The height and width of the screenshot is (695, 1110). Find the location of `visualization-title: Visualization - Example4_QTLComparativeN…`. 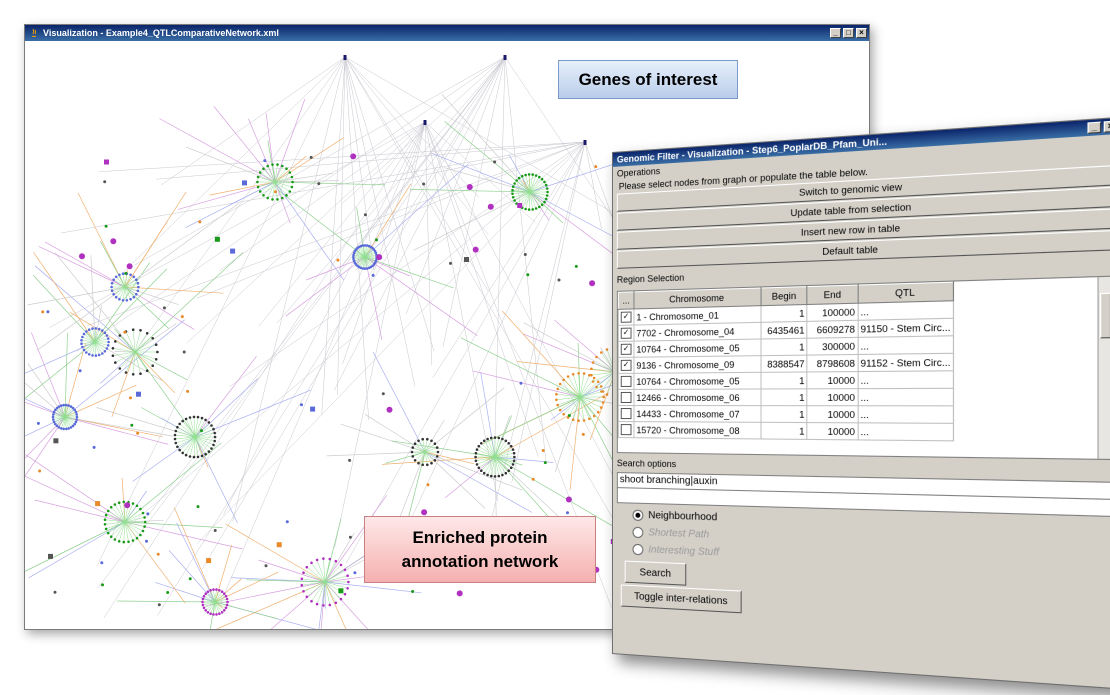

visualization-title: Visualization - Example4_QTLComparativeN… is located at coordinates (436, 33).